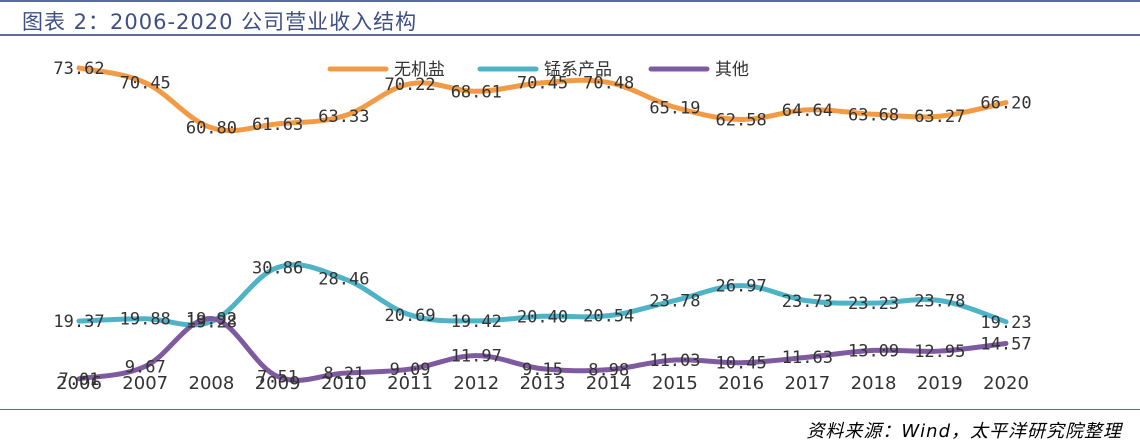 The width and height of the screenshot is (1140, 443). I want to click on x-tick-label-2: 2008, so click(212, 383).